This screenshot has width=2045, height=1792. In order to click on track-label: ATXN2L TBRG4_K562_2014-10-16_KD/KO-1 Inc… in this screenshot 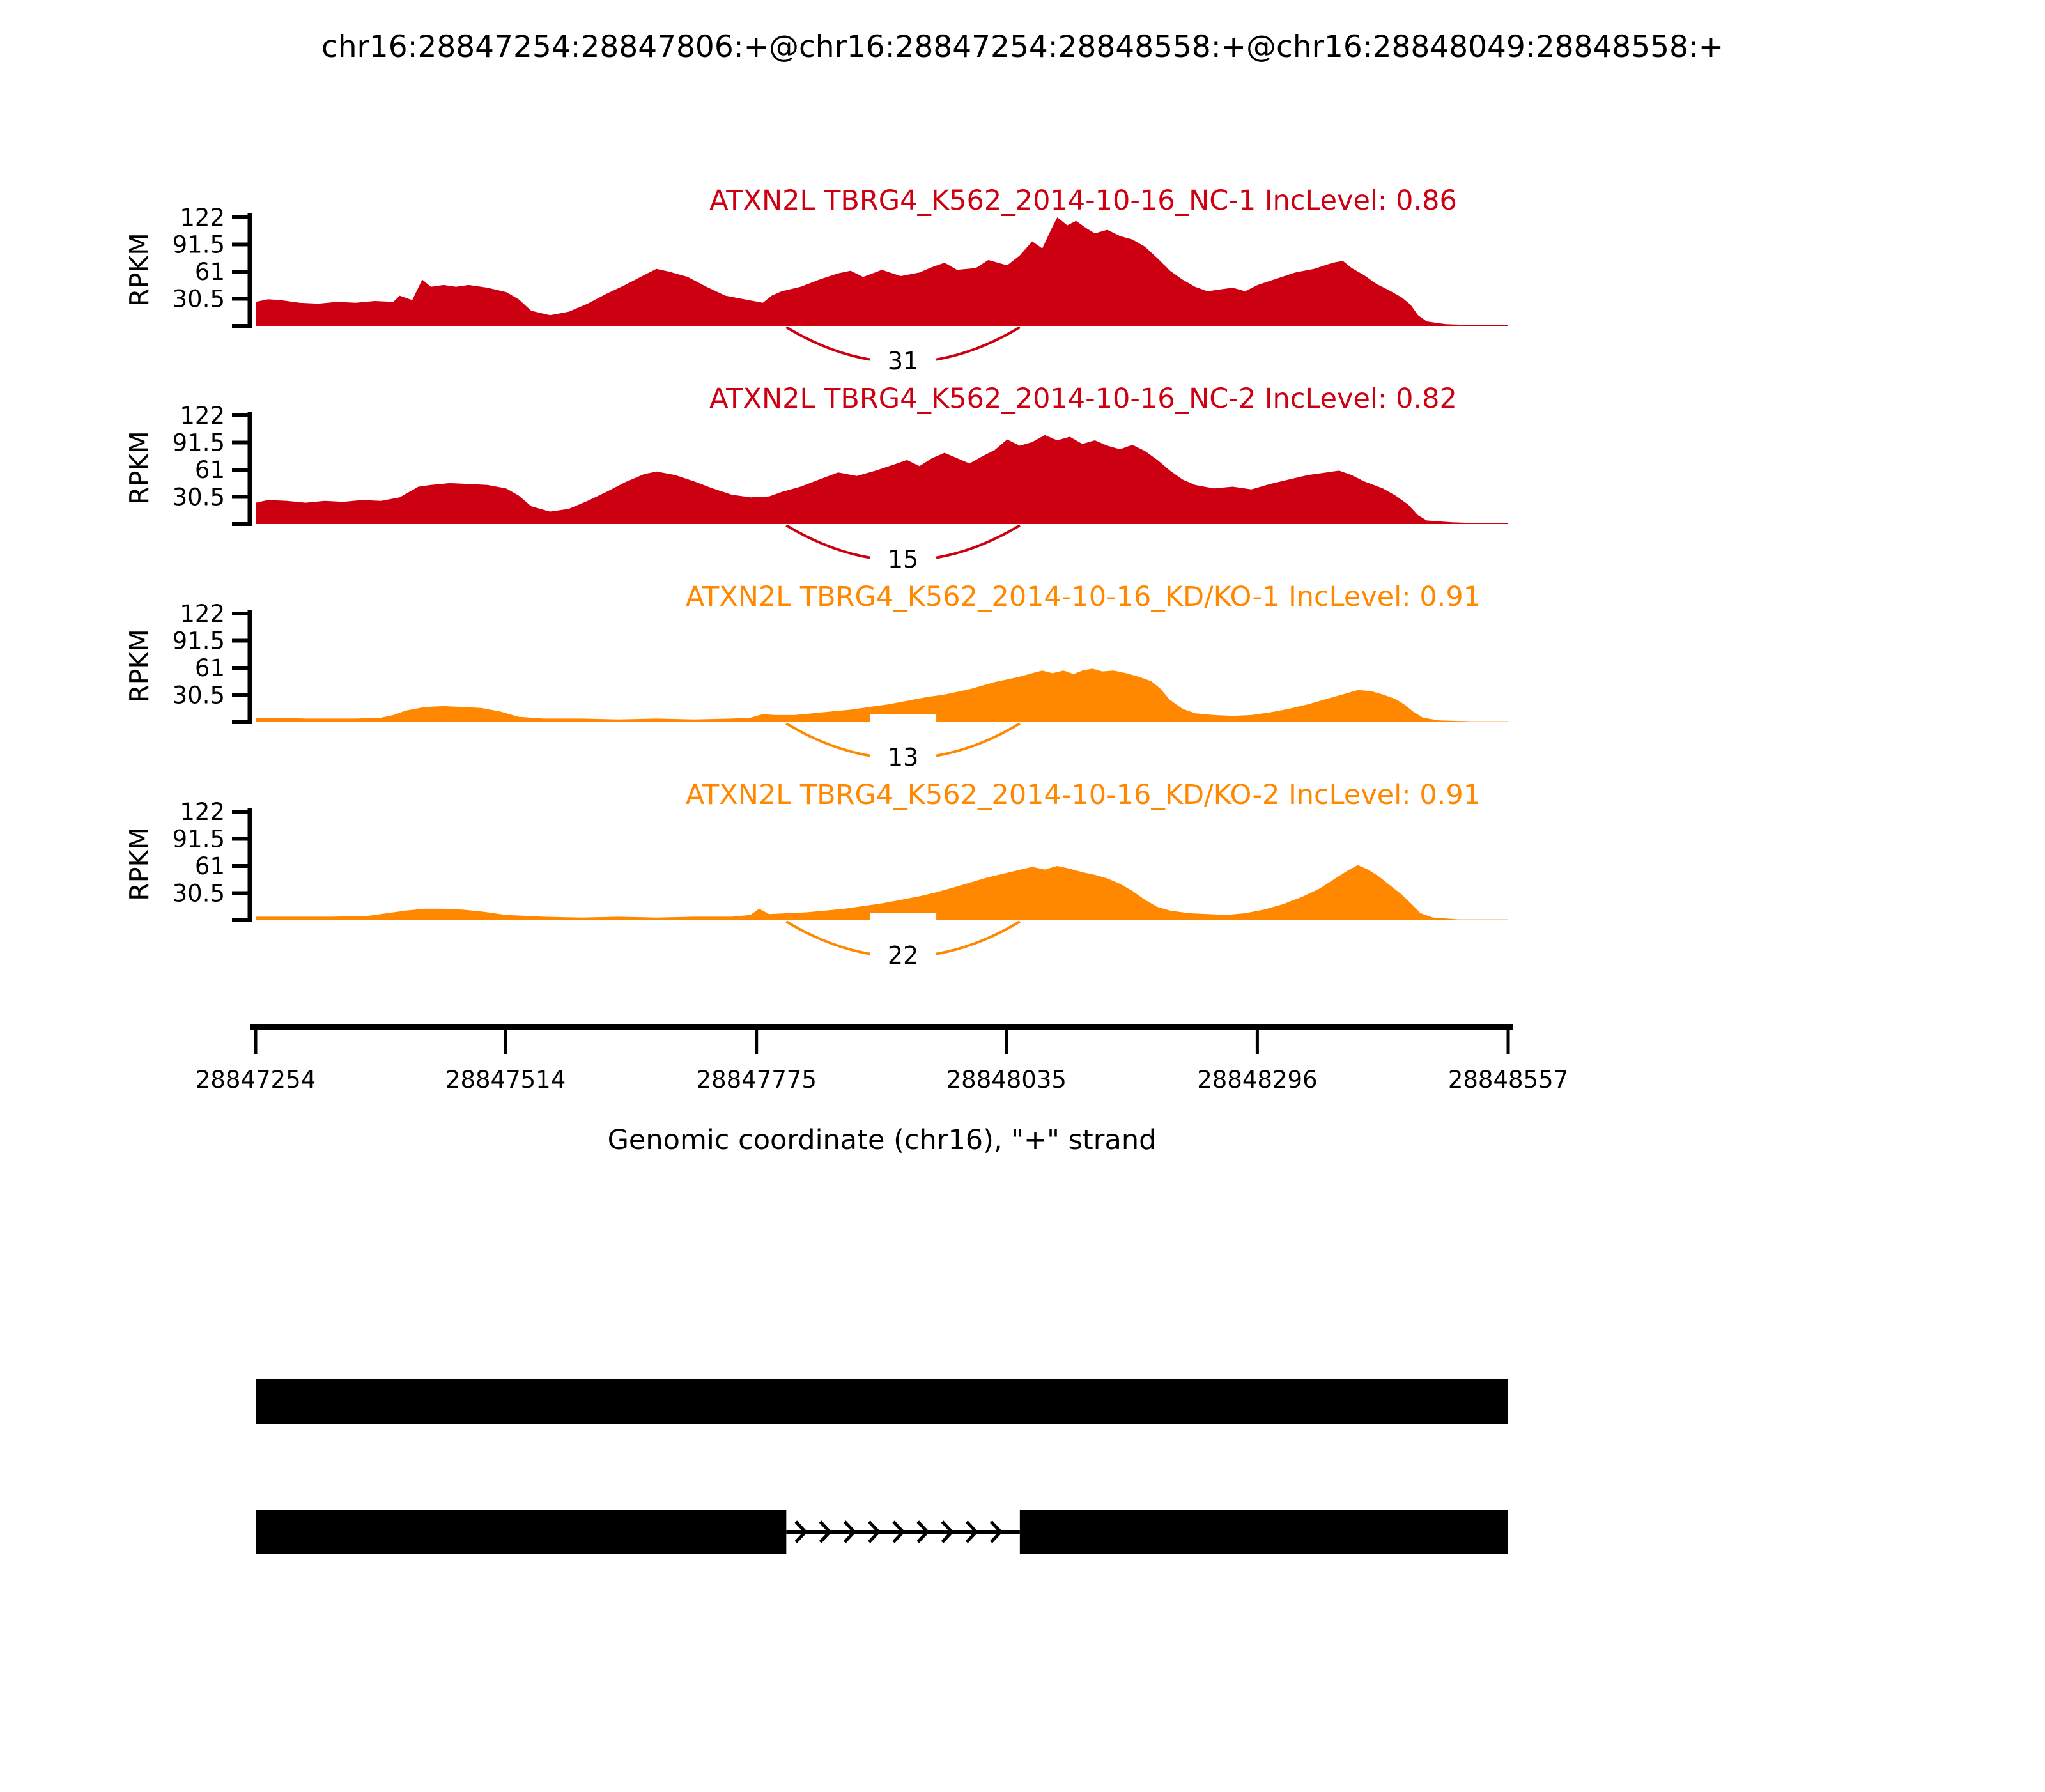, I will do `click(1083, 597)`.